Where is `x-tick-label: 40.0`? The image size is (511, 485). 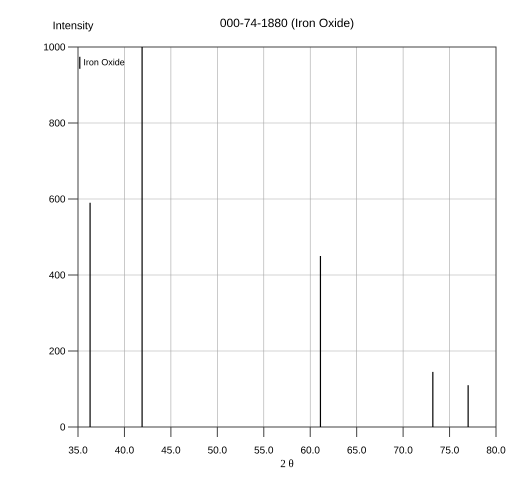
x-tick-label: 40.0 is located at coordinates (124, 450).